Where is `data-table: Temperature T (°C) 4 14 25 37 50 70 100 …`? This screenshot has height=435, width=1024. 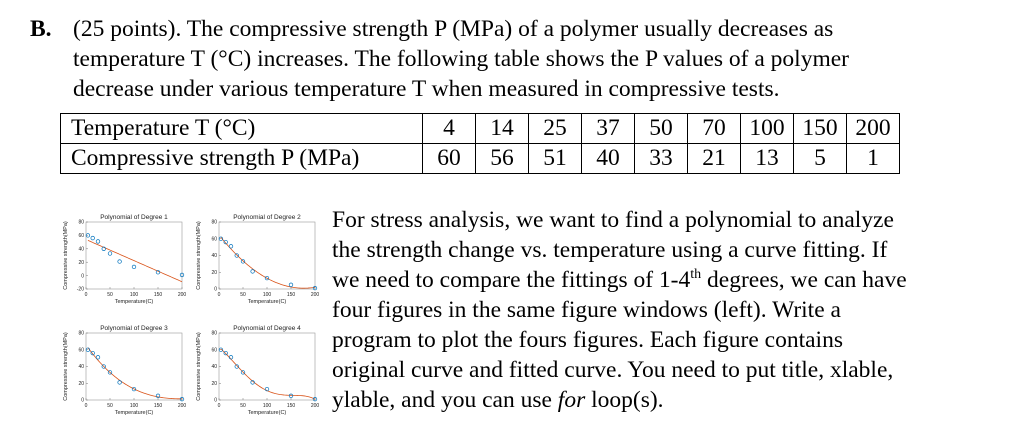 data-table: Temperature T (°C) 4 14 25 37 50 70 100 … is located at coordinates (480, 143).